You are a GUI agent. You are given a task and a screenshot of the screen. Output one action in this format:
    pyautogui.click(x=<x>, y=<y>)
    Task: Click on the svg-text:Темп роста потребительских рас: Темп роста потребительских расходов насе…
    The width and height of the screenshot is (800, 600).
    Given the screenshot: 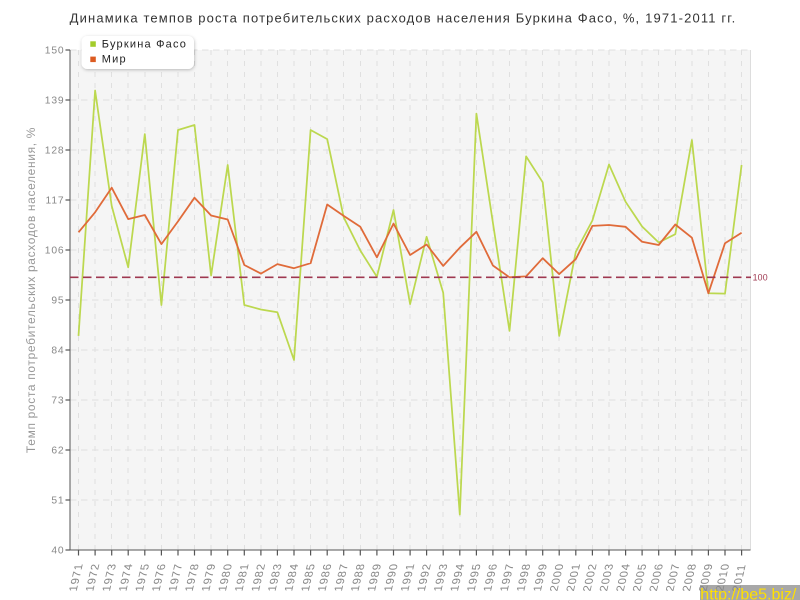 What is the action you would take?
    pyautogui.click(x=31, y=290)
    